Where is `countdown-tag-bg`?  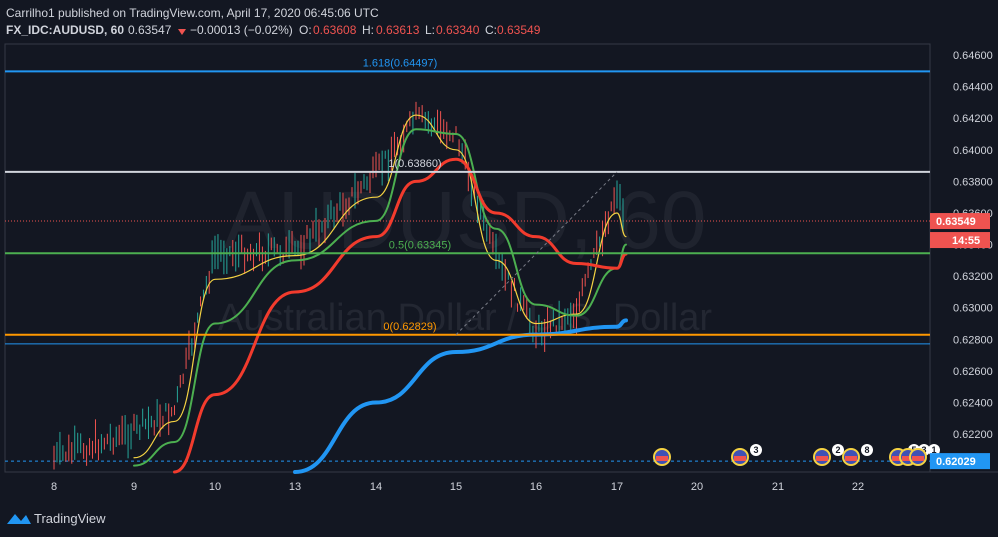 countdown-tag-bg is located at coordinates (960, 240).